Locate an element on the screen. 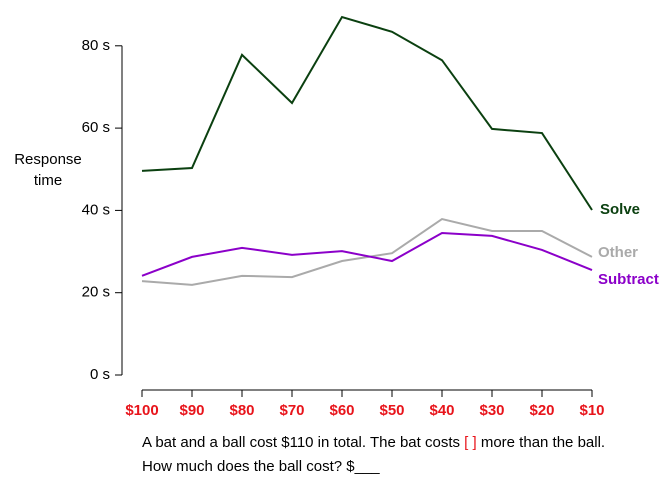  x-tick-label: $30 is located at coordinates (491, 410).